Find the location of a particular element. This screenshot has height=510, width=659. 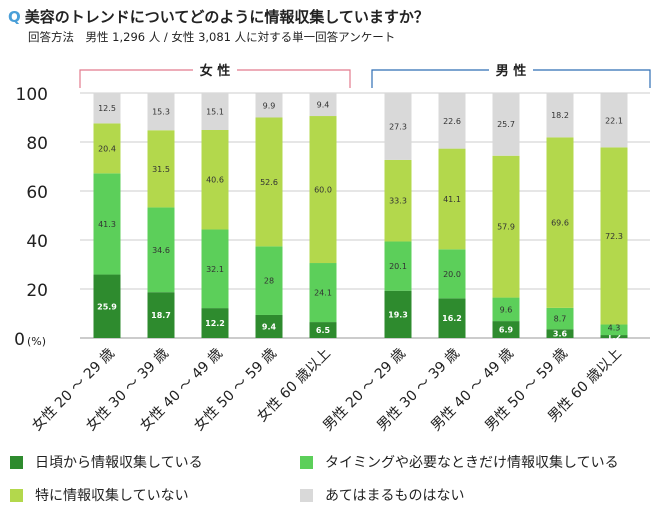

data-label: 20.0 is located at coordinates (452, 274).